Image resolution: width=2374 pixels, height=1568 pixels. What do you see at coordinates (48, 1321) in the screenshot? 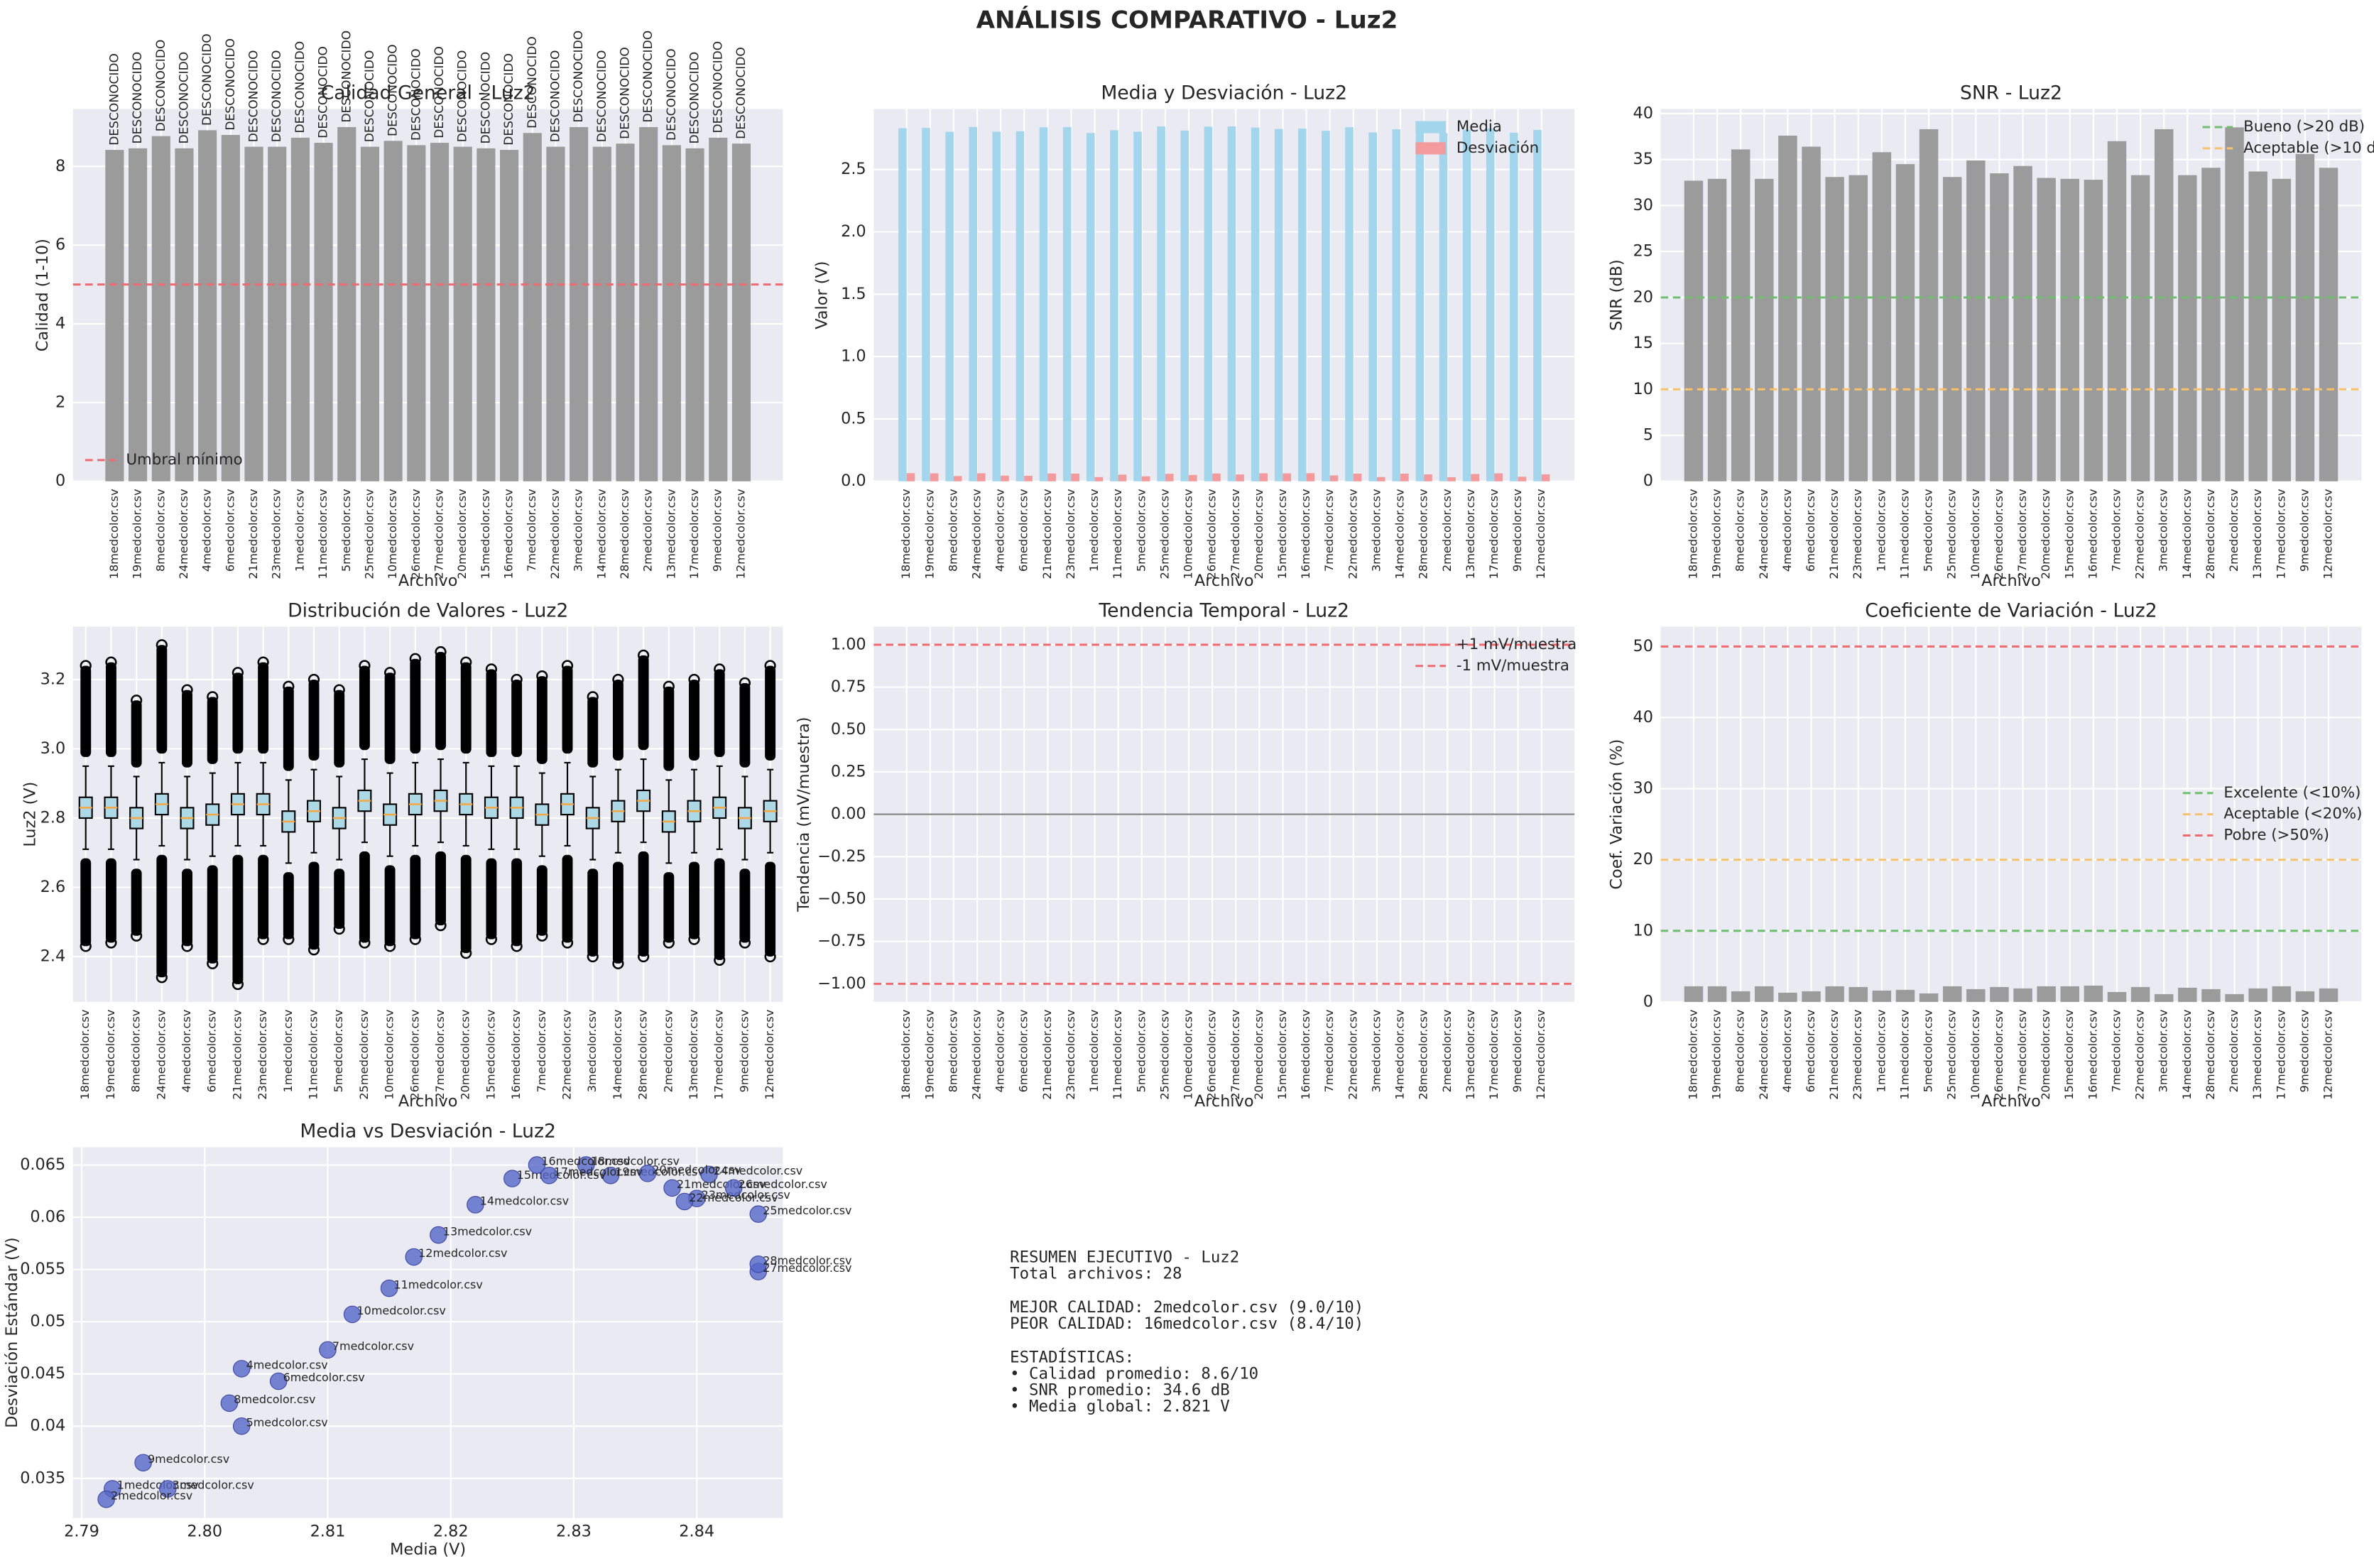
I see `y-tick-label: 0.05` at bounding box center [48, 1321].